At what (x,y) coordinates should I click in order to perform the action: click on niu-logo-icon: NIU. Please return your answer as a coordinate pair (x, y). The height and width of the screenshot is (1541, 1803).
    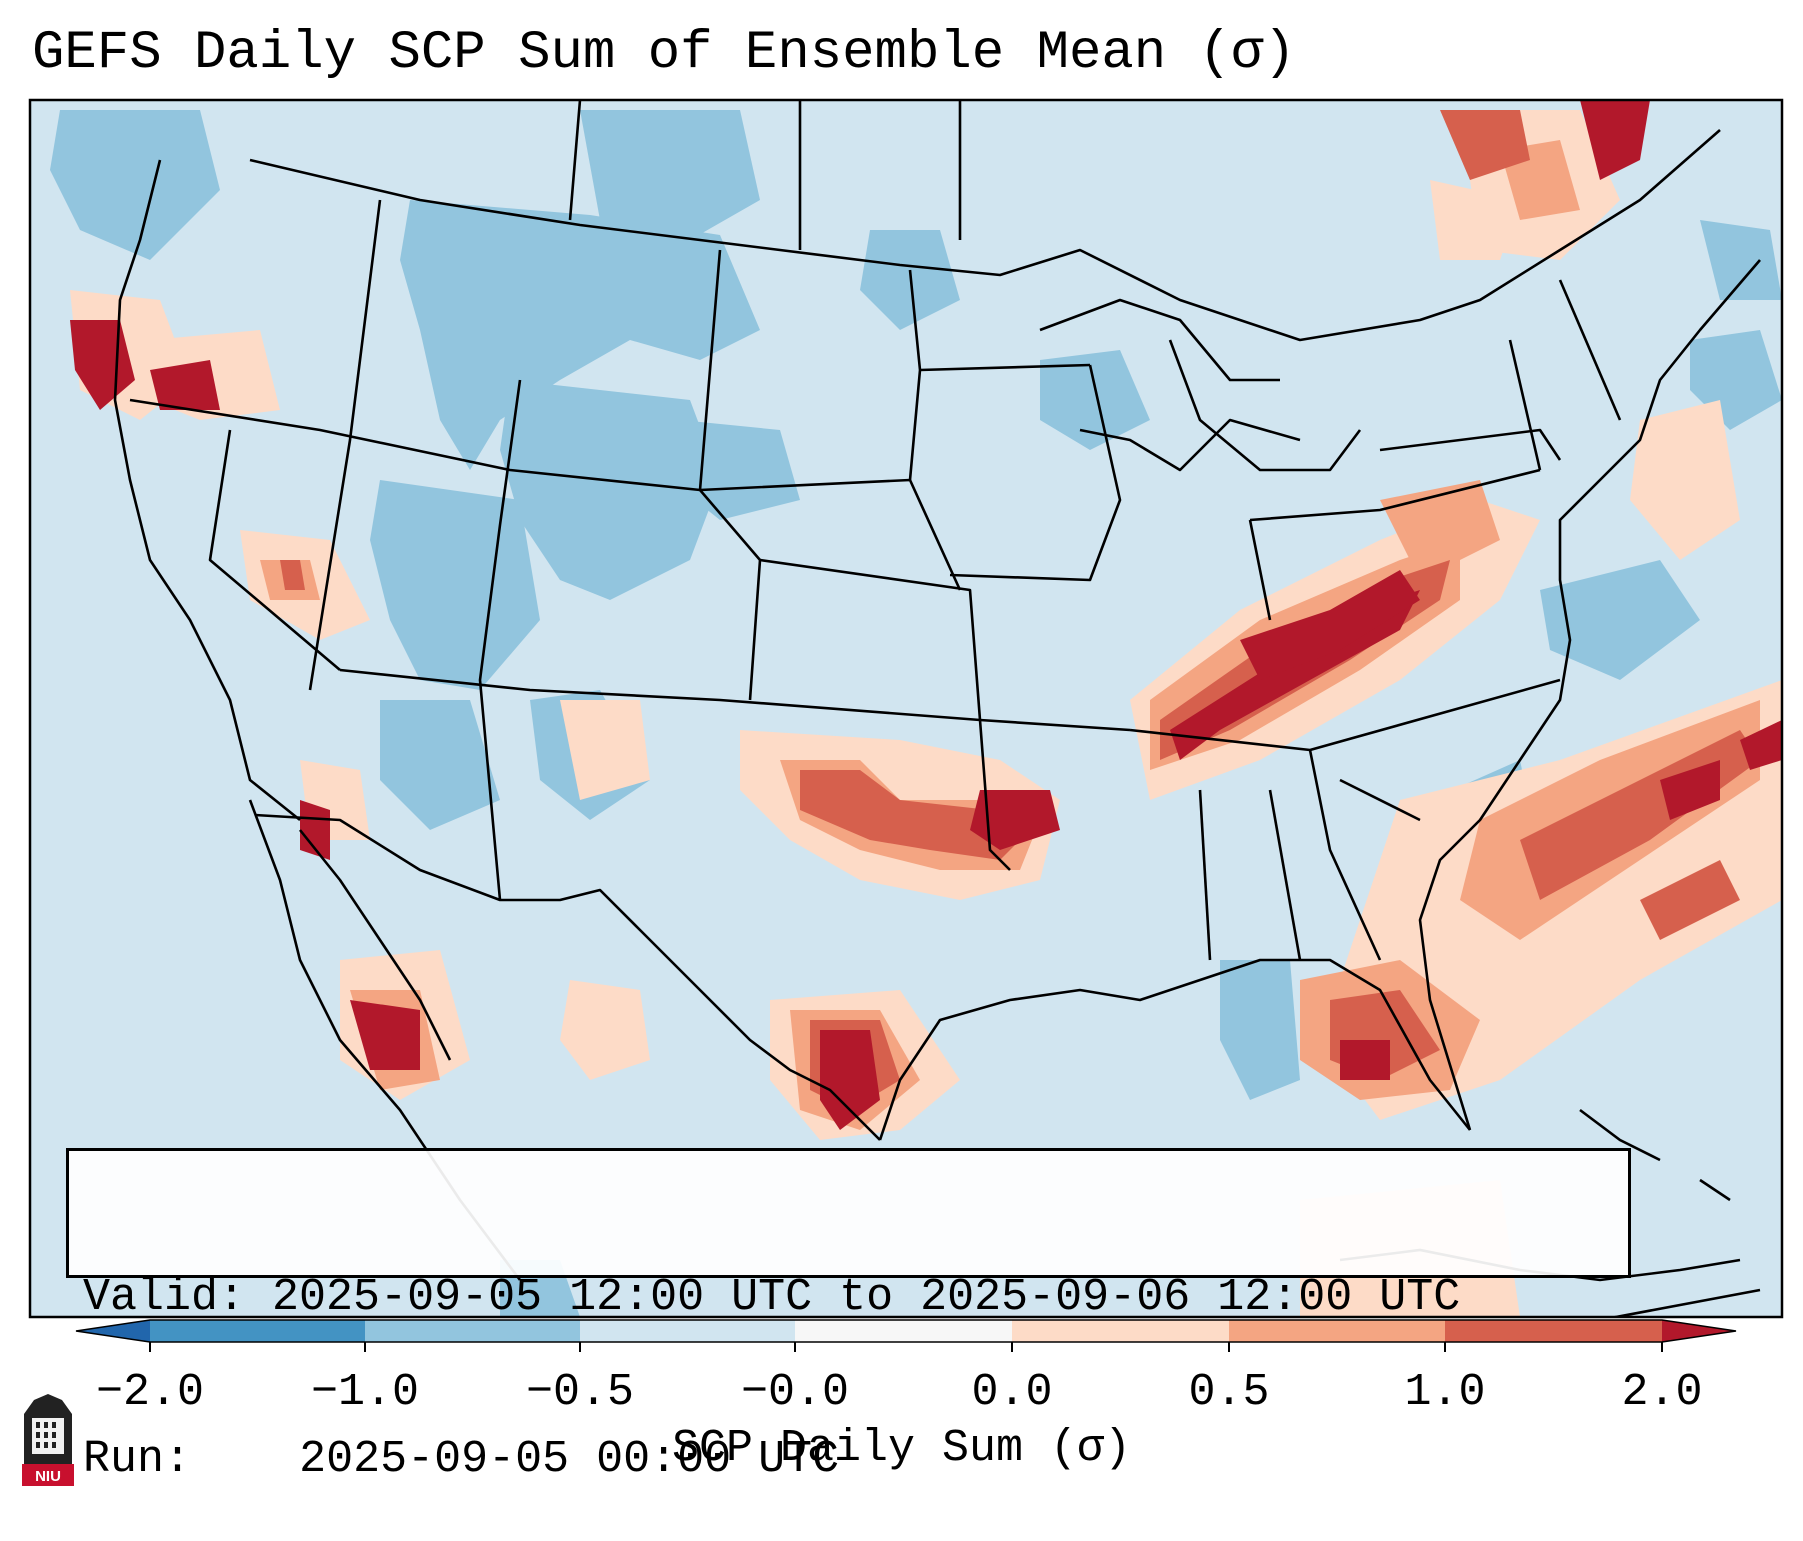
    Looking at the image, I should click on (48, 1440).